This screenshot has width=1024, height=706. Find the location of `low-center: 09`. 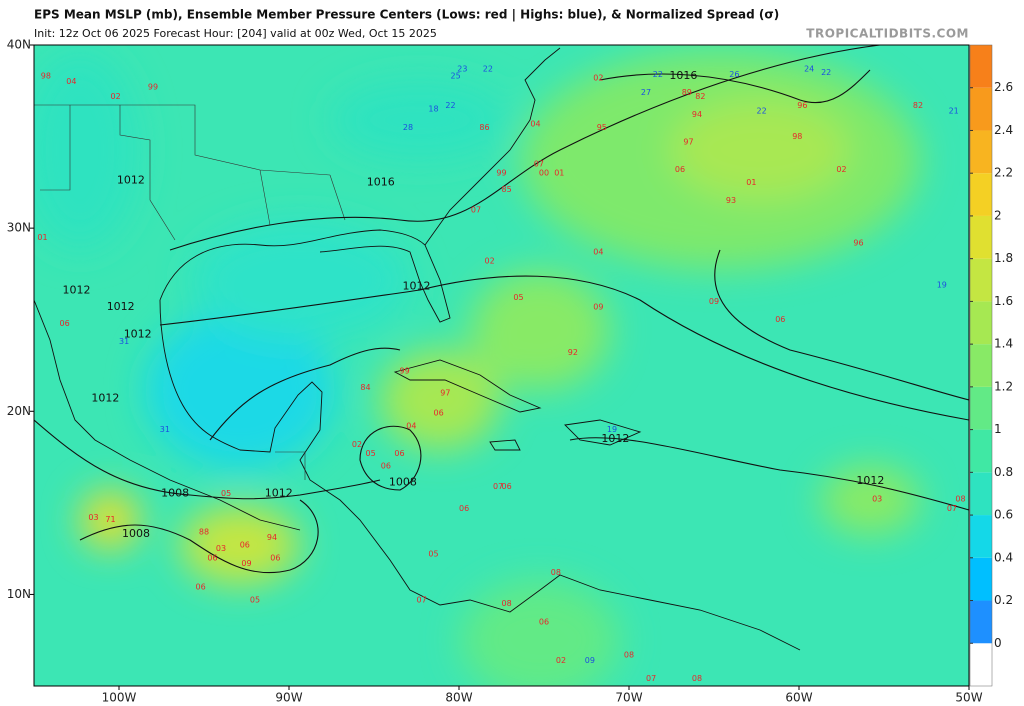

low-center: 09 is located at coordinates (598, 306).